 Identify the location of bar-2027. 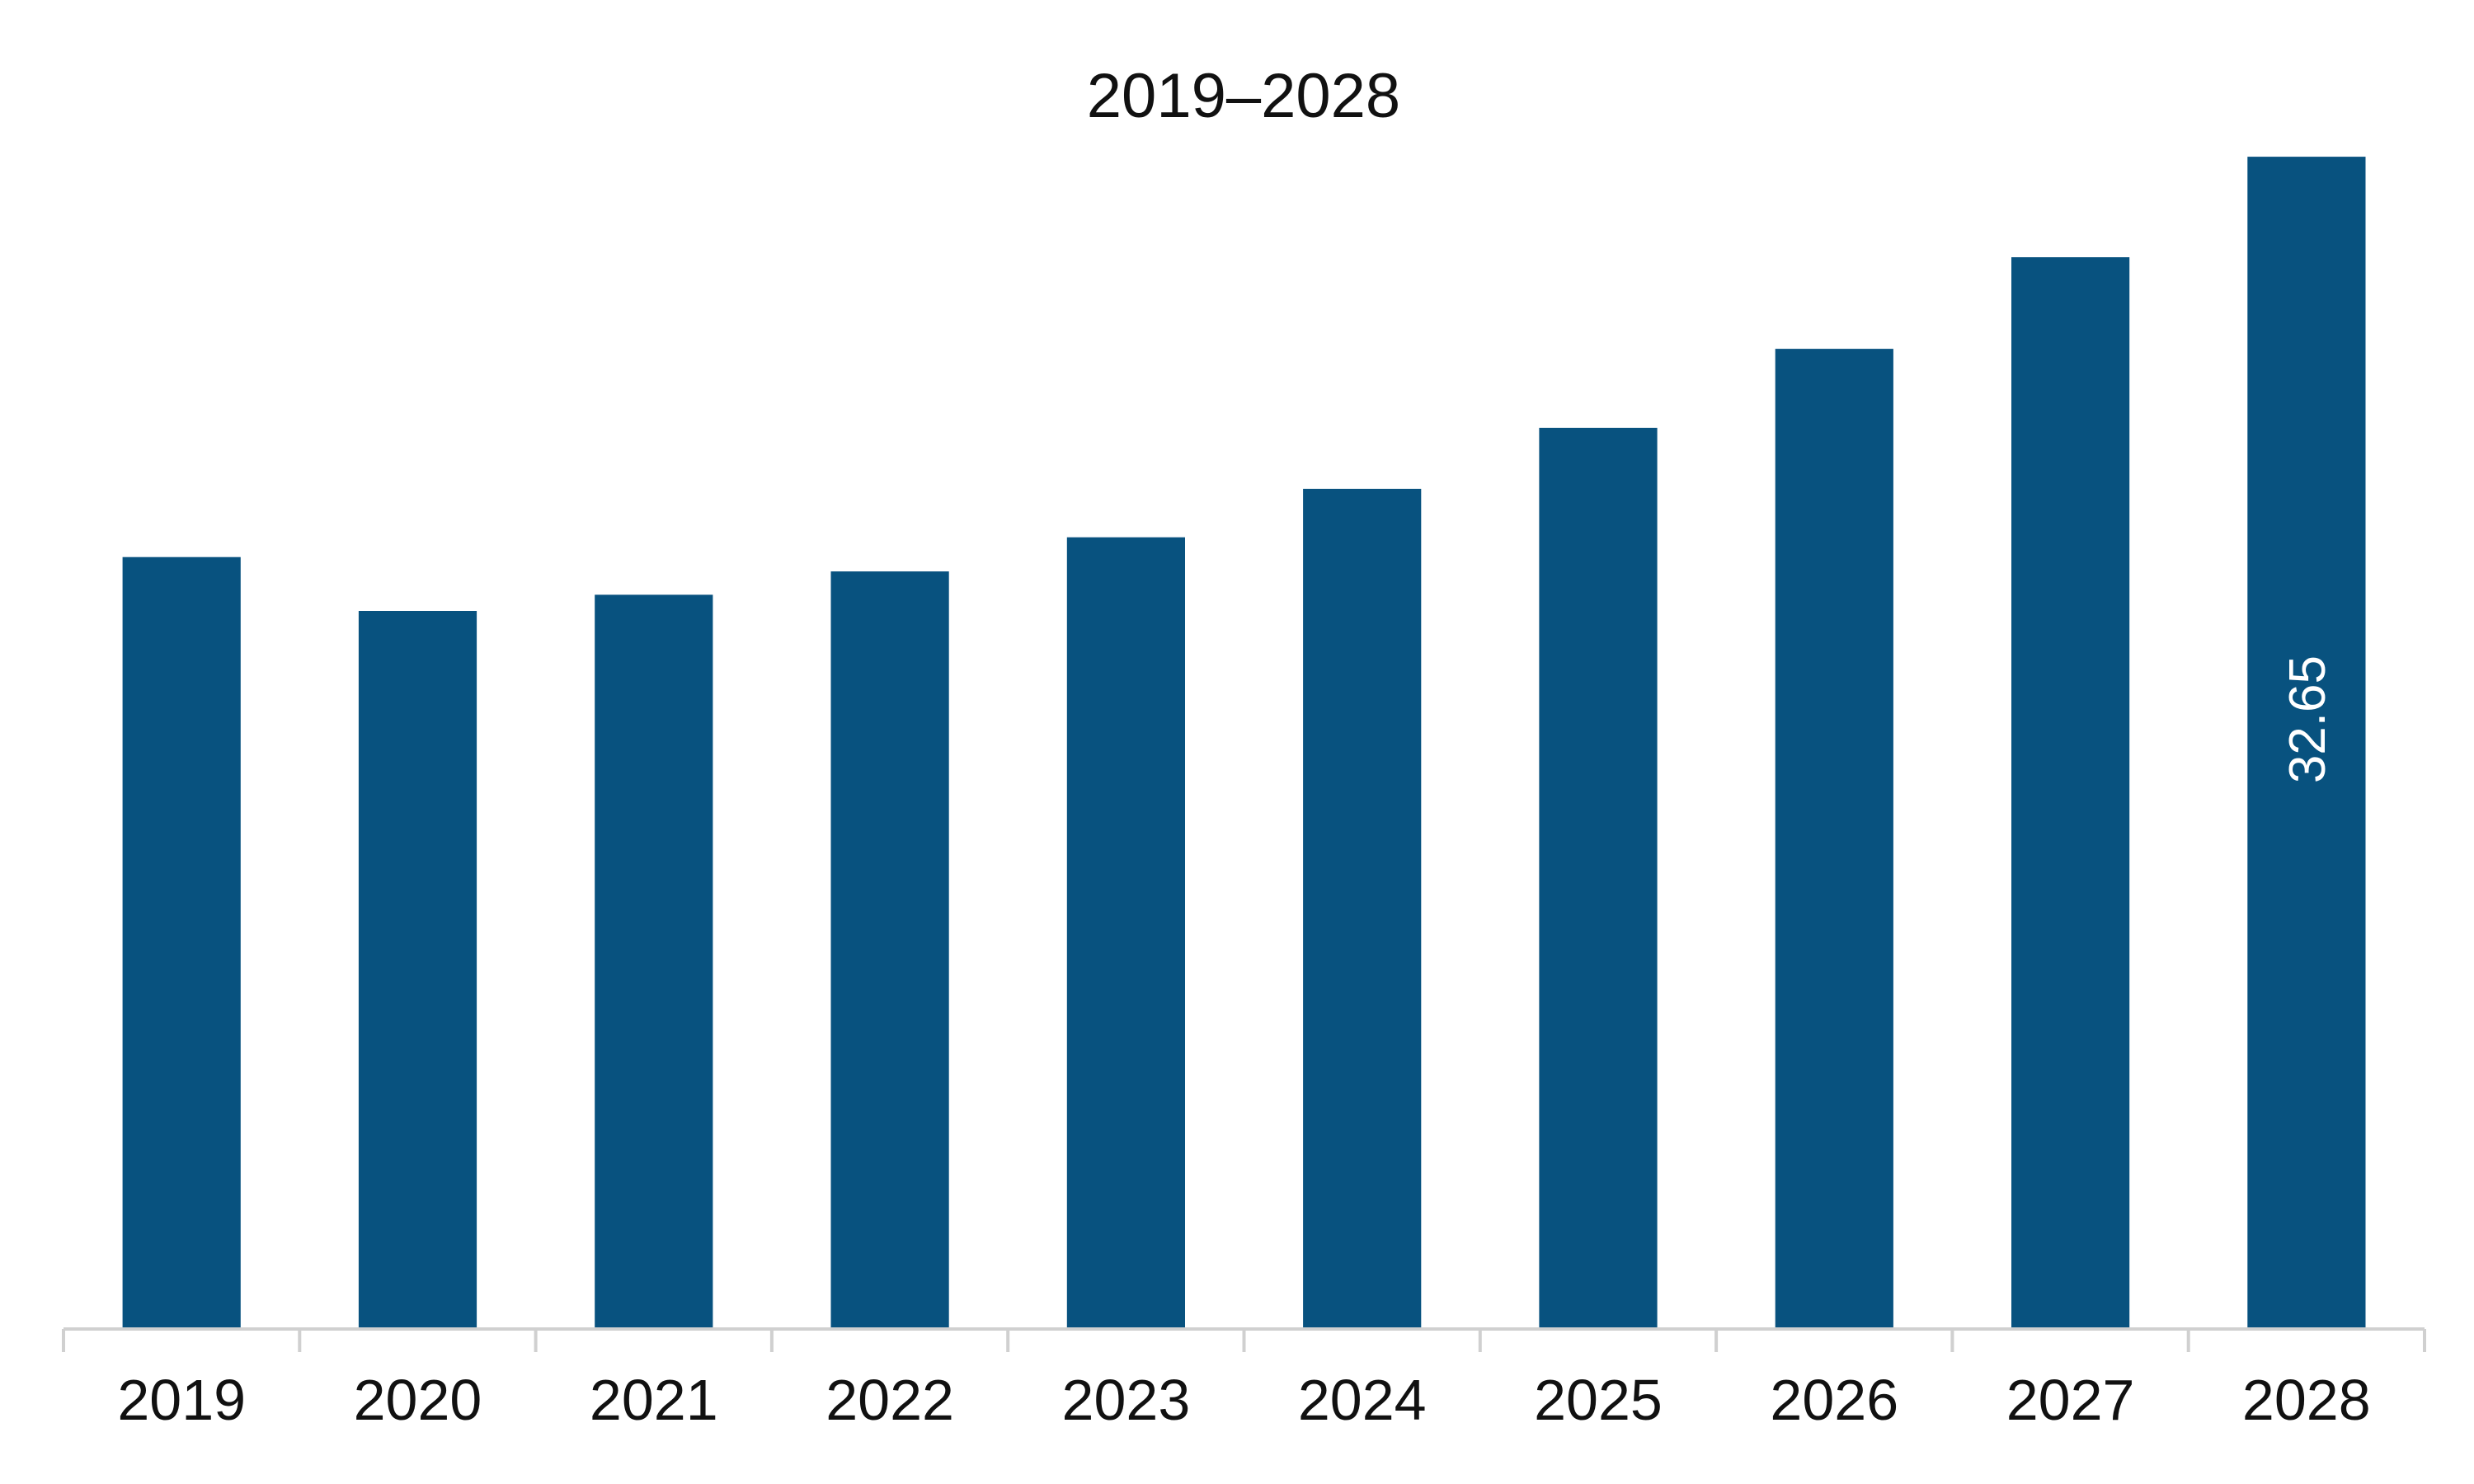
(2070, 793).